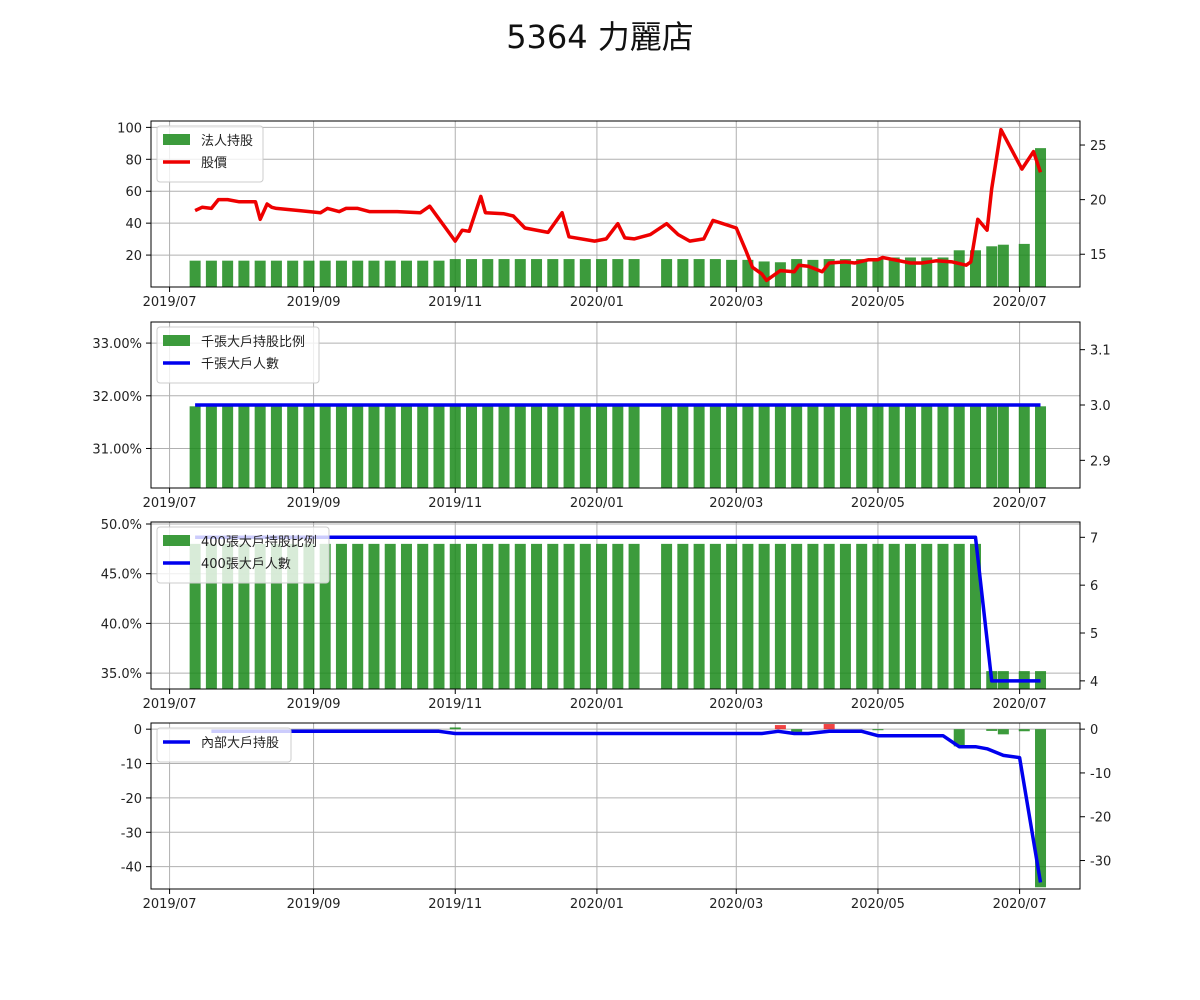 The height and width of the screenshot is (1000, 1200). Describe the element at coordinates (253, 342) in the screenshot. I see `legend-label: 千張大戶持股比例` at that location.